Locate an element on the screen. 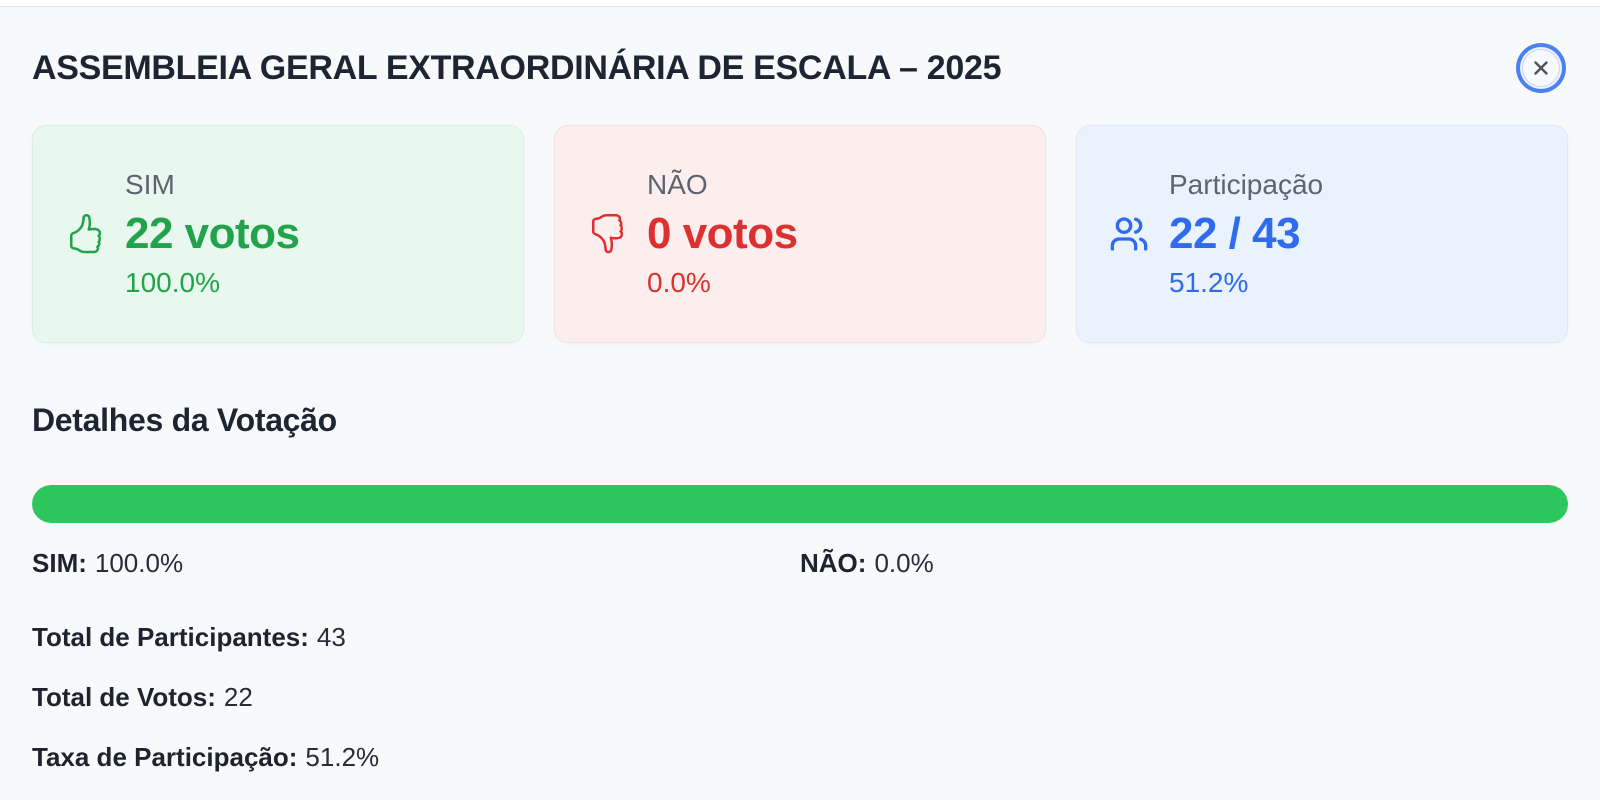  stat-card-value-row: 22 votos is located at coordinates (294, 234).